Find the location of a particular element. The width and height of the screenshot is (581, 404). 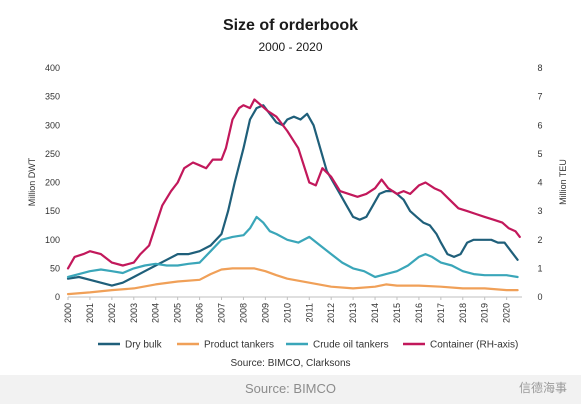

watermark-logo: 信德海事 is located at coordinates (542, 388).